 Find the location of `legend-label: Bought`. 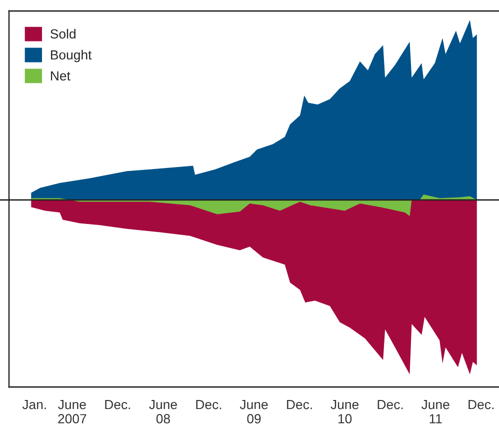

legend-label: Bought is located at coordinates (71, 56).